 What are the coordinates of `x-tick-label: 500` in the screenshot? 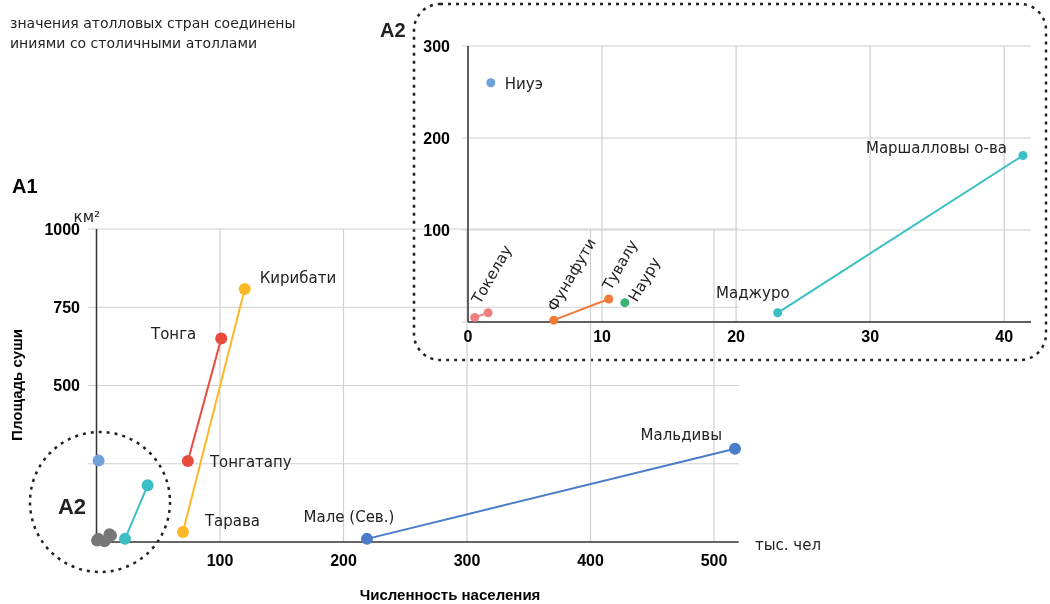 It's located at (714, 560).